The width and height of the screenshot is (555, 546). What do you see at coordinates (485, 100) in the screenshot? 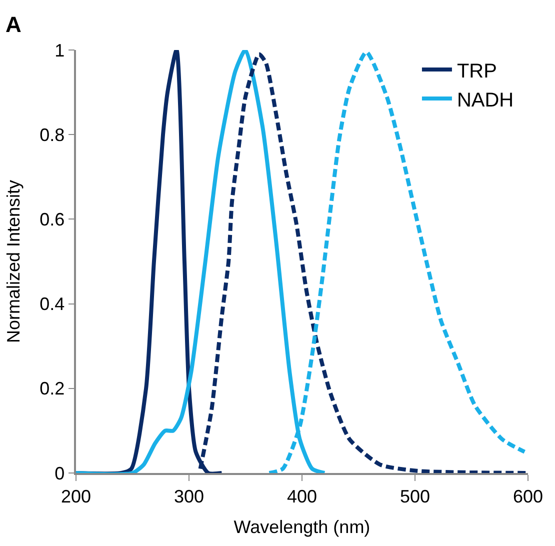
I see `legend-label: NADH` at bounding box center [485, 100].